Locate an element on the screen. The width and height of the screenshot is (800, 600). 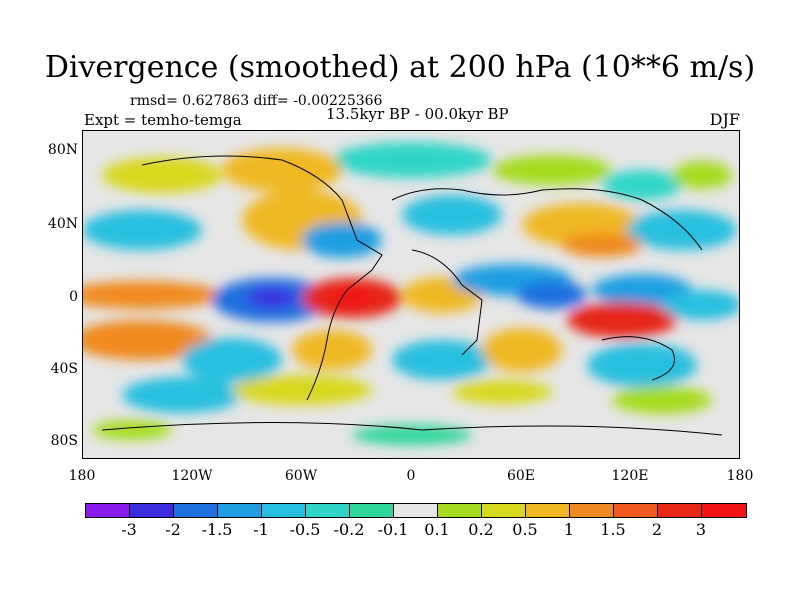
colorbar-label: -1.5 is located at coordinates (217, 529).